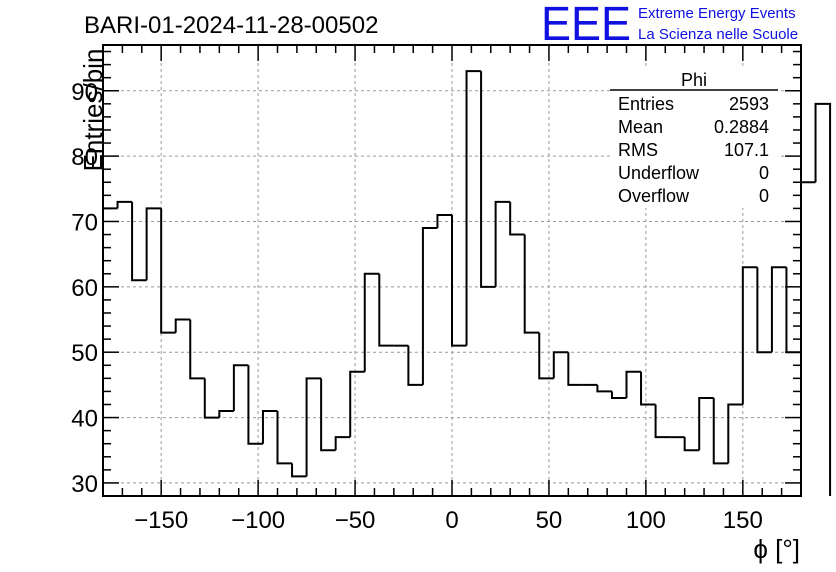 The width and height of the screenshot is (836, 572). What do you see at coordinates (355, 520) in the screenshot?
I see `x-tick-label: −50` at bounding box center [355, 520].